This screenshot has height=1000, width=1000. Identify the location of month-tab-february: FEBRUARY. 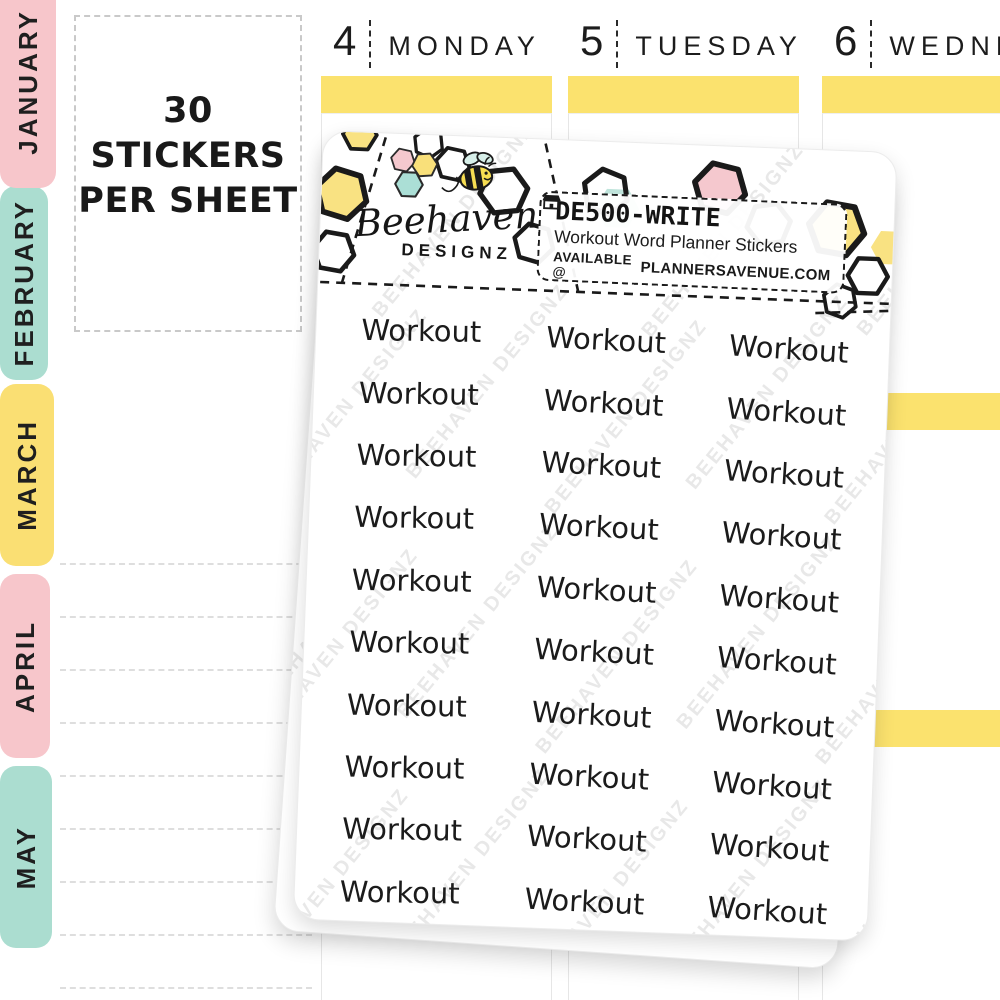
(24, 283).